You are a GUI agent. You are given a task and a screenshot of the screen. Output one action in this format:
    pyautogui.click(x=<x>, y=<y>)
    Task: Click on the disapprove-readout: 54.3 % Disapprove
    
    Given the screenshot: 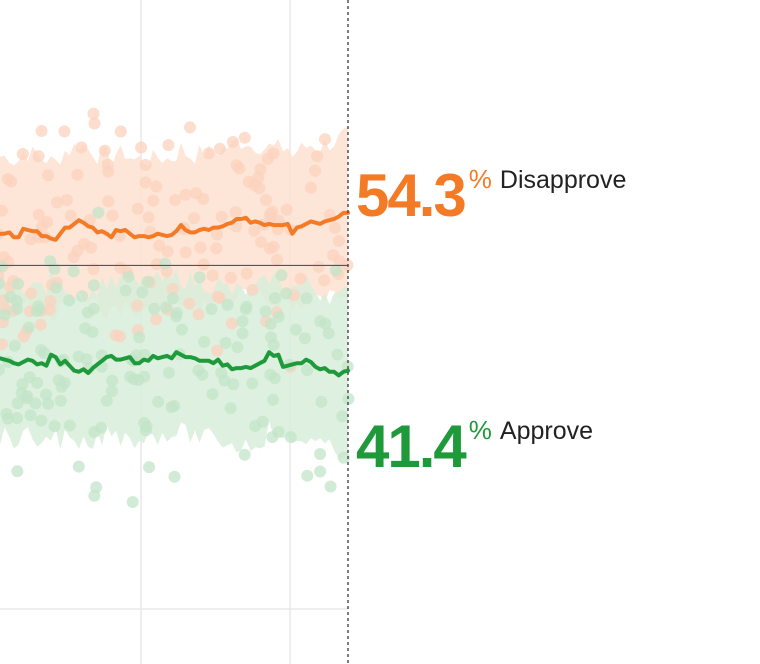 What is the action you would take?
    pyautogui.click(x=491, y=196)
    